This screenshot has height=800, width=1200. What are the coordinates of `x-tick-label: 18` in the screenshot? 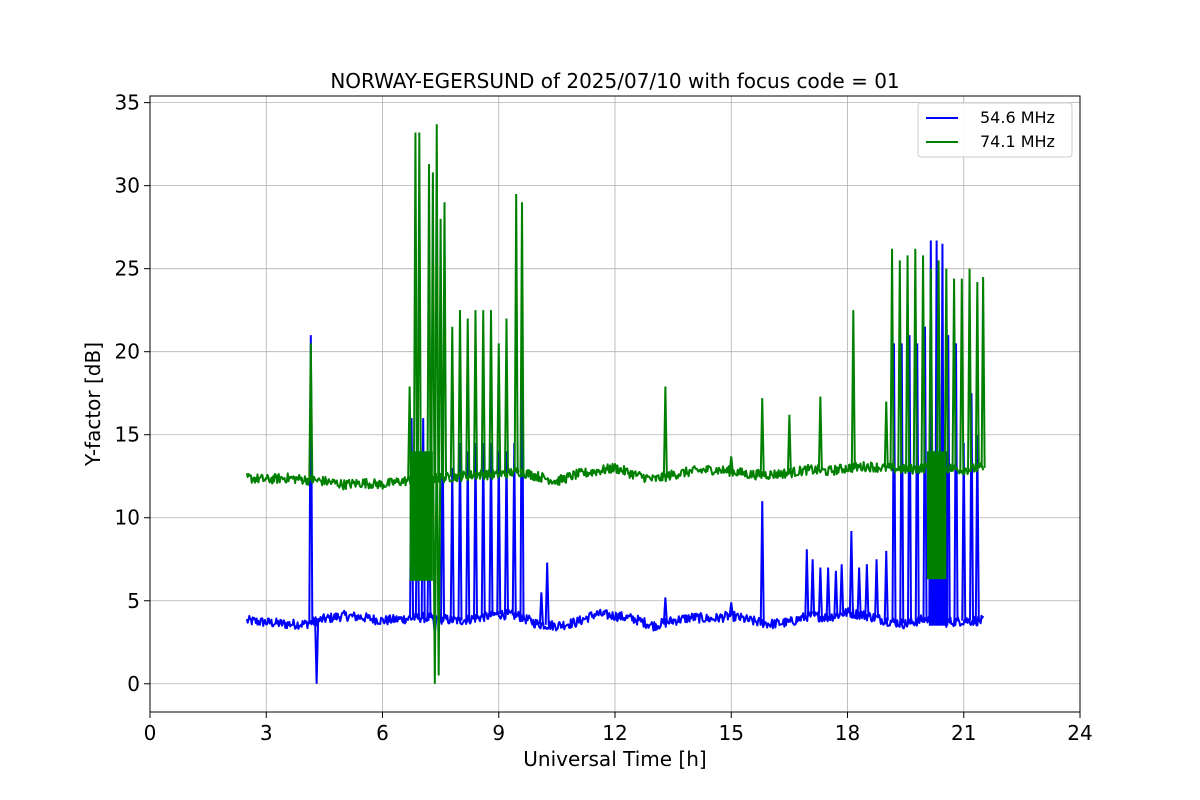 It's located at (847, 733).